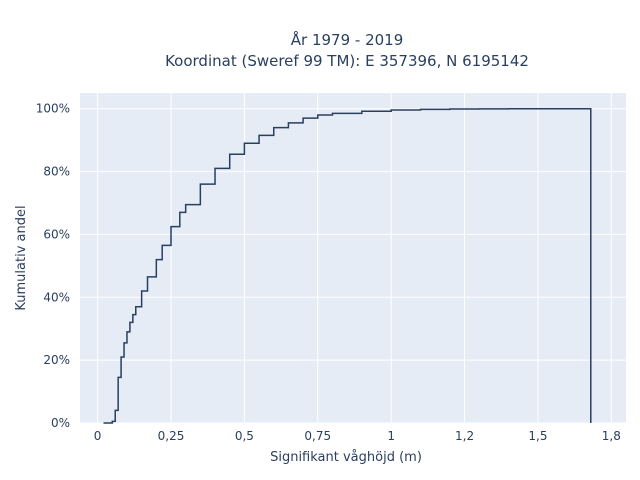 The height and width of the screenshot is (480, 640). Describe the element at coordinates (60, 423) in the screenshot. I see `y-tick-label: 0%` at that location.